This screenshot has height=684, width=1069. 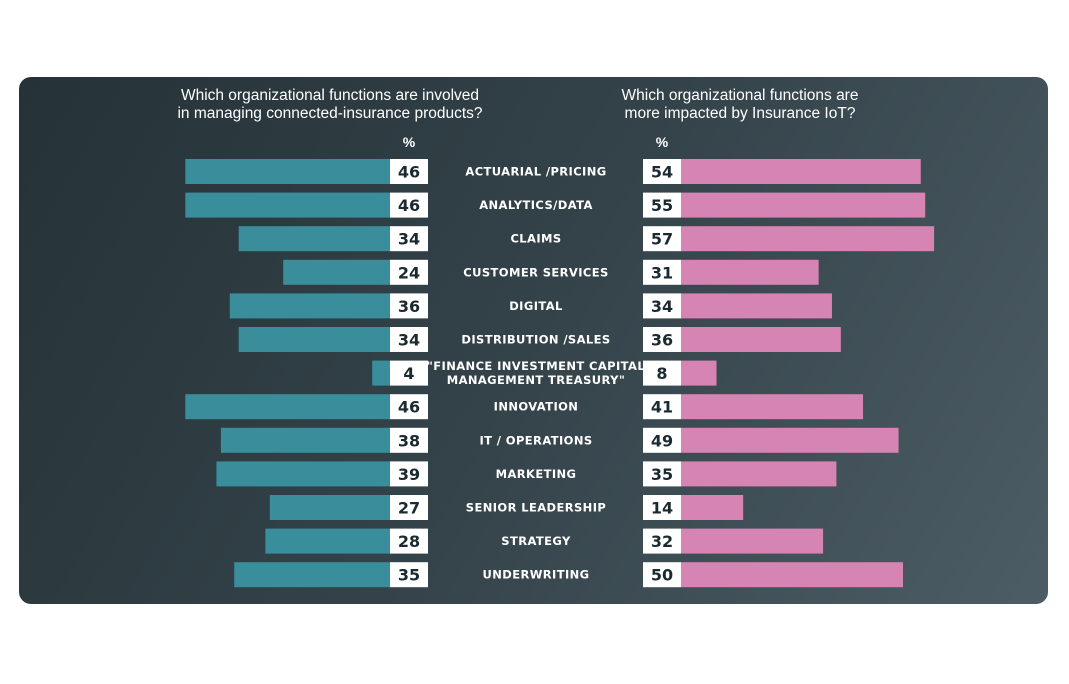 I want to click on category-label: UNDERWRITING, so click(x=535, y=575).